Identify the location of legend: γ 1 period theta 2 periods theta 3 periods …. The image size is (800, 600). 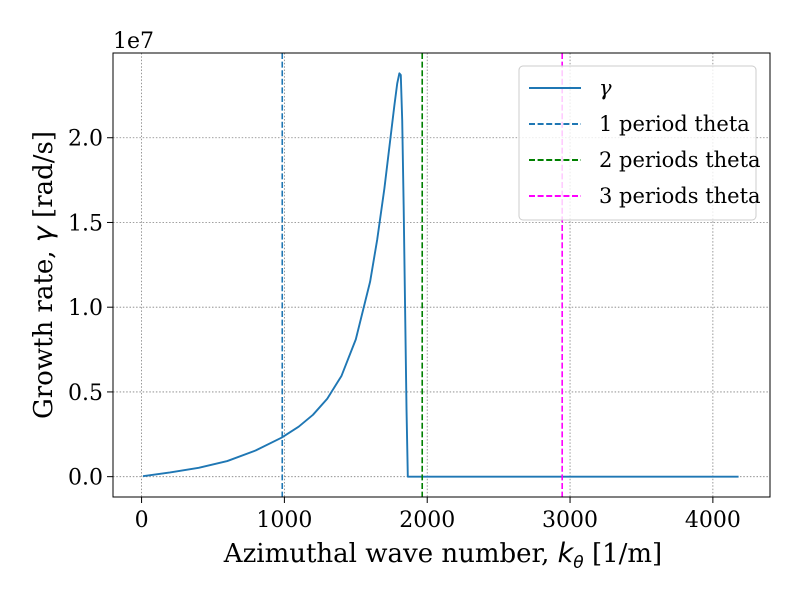
(639, 143).